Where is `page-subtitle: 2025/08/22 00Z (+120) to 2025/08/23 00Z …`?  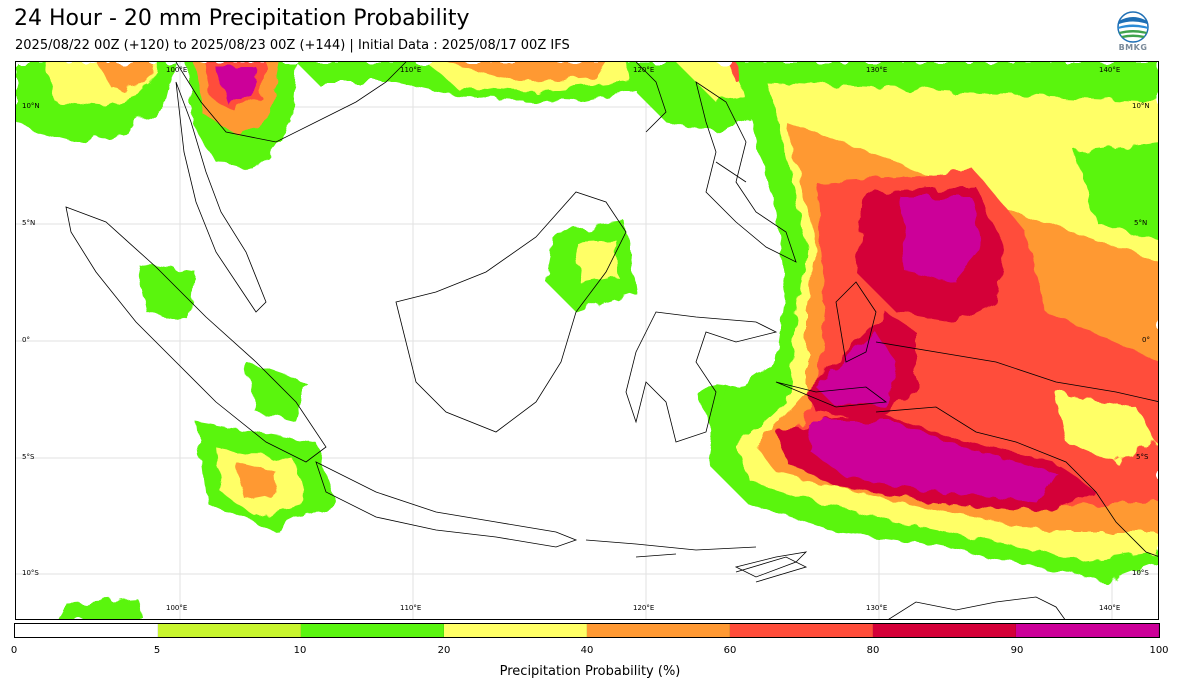
page-subtitle: 2025/08/22 00Z (+120) to 2025/08/23 00Z … is located at coordinates (292, 45).